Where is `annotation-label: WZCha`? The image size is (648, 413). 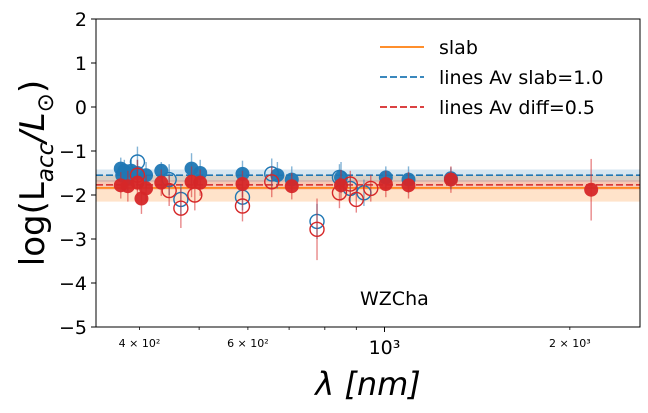
annotation-label: WZCha is located at coordinates (394, 299).